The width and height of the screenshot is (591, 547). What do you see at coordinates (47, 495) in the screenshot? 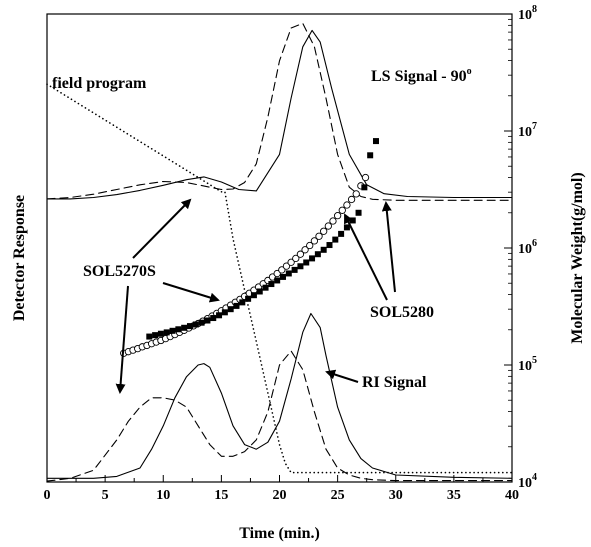
I see `x-tick-label: 0` at bounding box center [47, 495].